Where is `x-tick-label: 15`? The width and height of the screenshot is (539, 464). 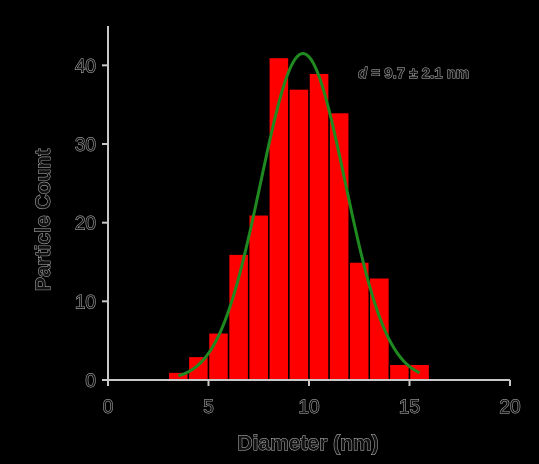
x-tick-label: 15 is located at coordinates (409, 407).